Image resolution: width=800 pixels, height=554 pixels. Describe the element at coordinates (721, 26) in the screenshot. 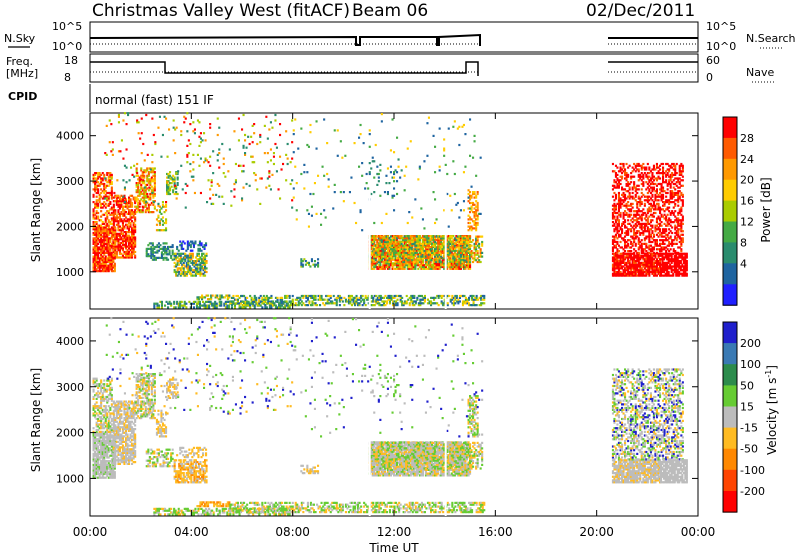

I see `nsearch-tick-top: 10^5` at that location.